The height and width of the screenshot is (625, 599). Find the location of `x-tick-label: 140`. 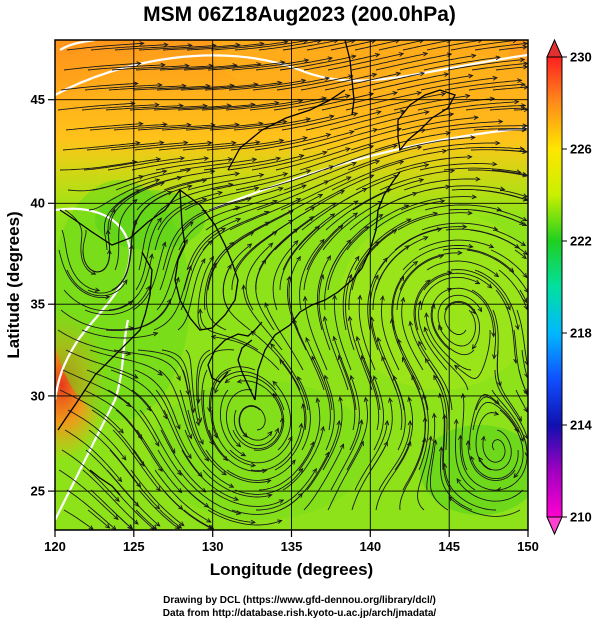

x-tick-label: 140 is located at coordinates (370, 546).